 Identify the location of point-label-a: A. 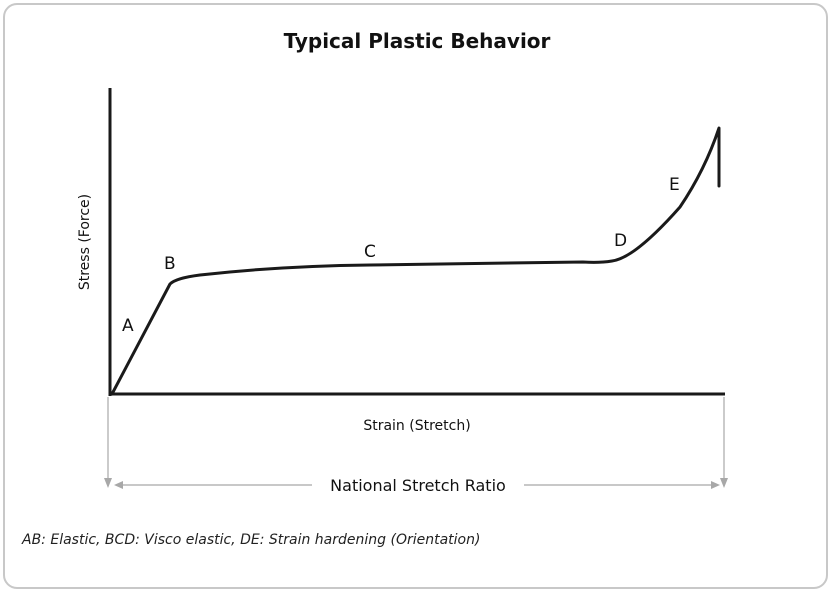
(128, 326).